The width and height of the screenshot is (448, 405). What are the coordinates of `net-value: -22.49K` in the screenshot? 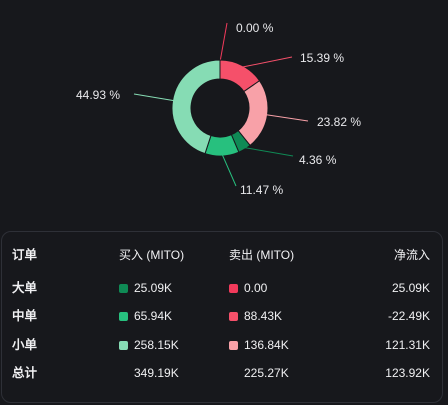 It's located at (408, 316).